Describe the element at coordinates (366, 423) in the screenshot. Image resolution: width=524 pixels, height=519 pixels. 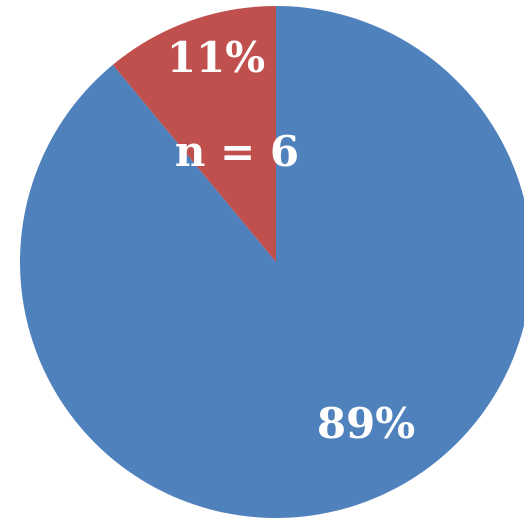
I see `pie-slice-label-89: 89%` at that location.